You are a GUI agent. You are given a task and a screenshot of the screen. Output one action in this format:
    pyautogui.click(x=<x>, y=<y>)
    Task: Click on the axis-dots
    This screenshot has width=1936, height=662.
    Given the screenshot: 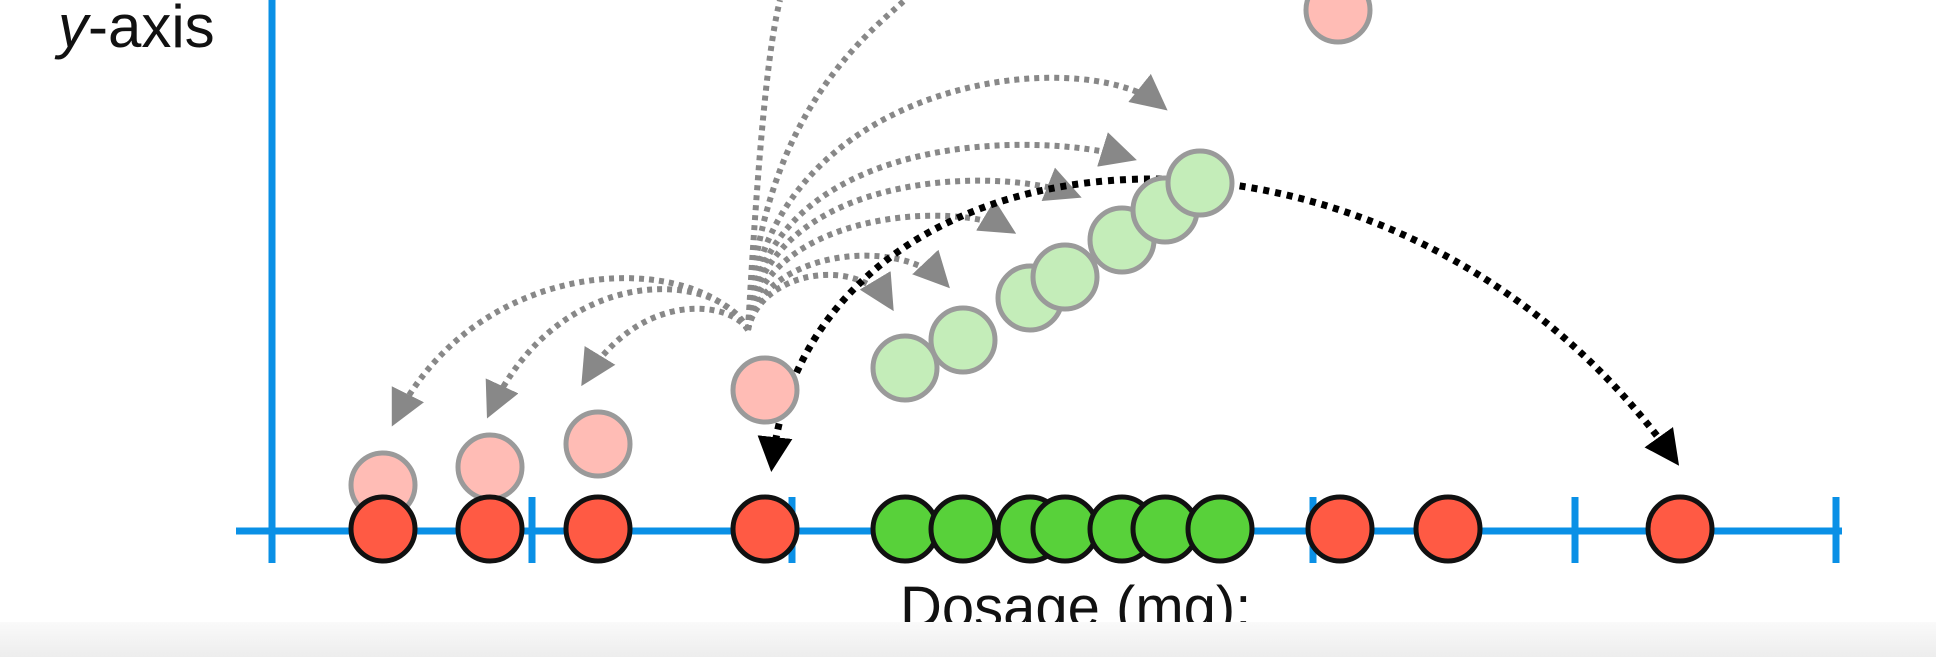 What is the action you would take?
    pyautogui.click(x=1031, y=529)
    